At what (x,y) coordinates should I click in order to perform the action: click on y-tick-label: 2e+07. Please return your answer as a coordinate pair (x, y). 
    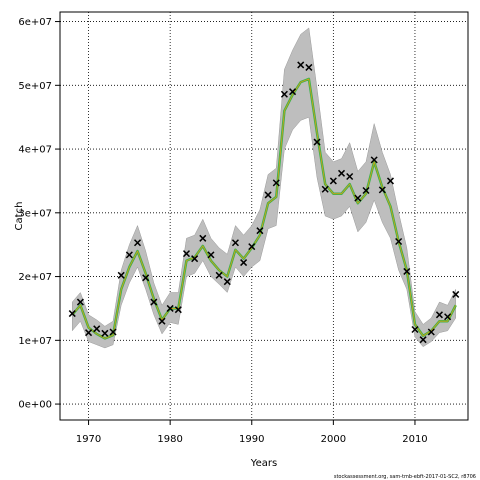
    Looking at the image, I should click on (35, 277).